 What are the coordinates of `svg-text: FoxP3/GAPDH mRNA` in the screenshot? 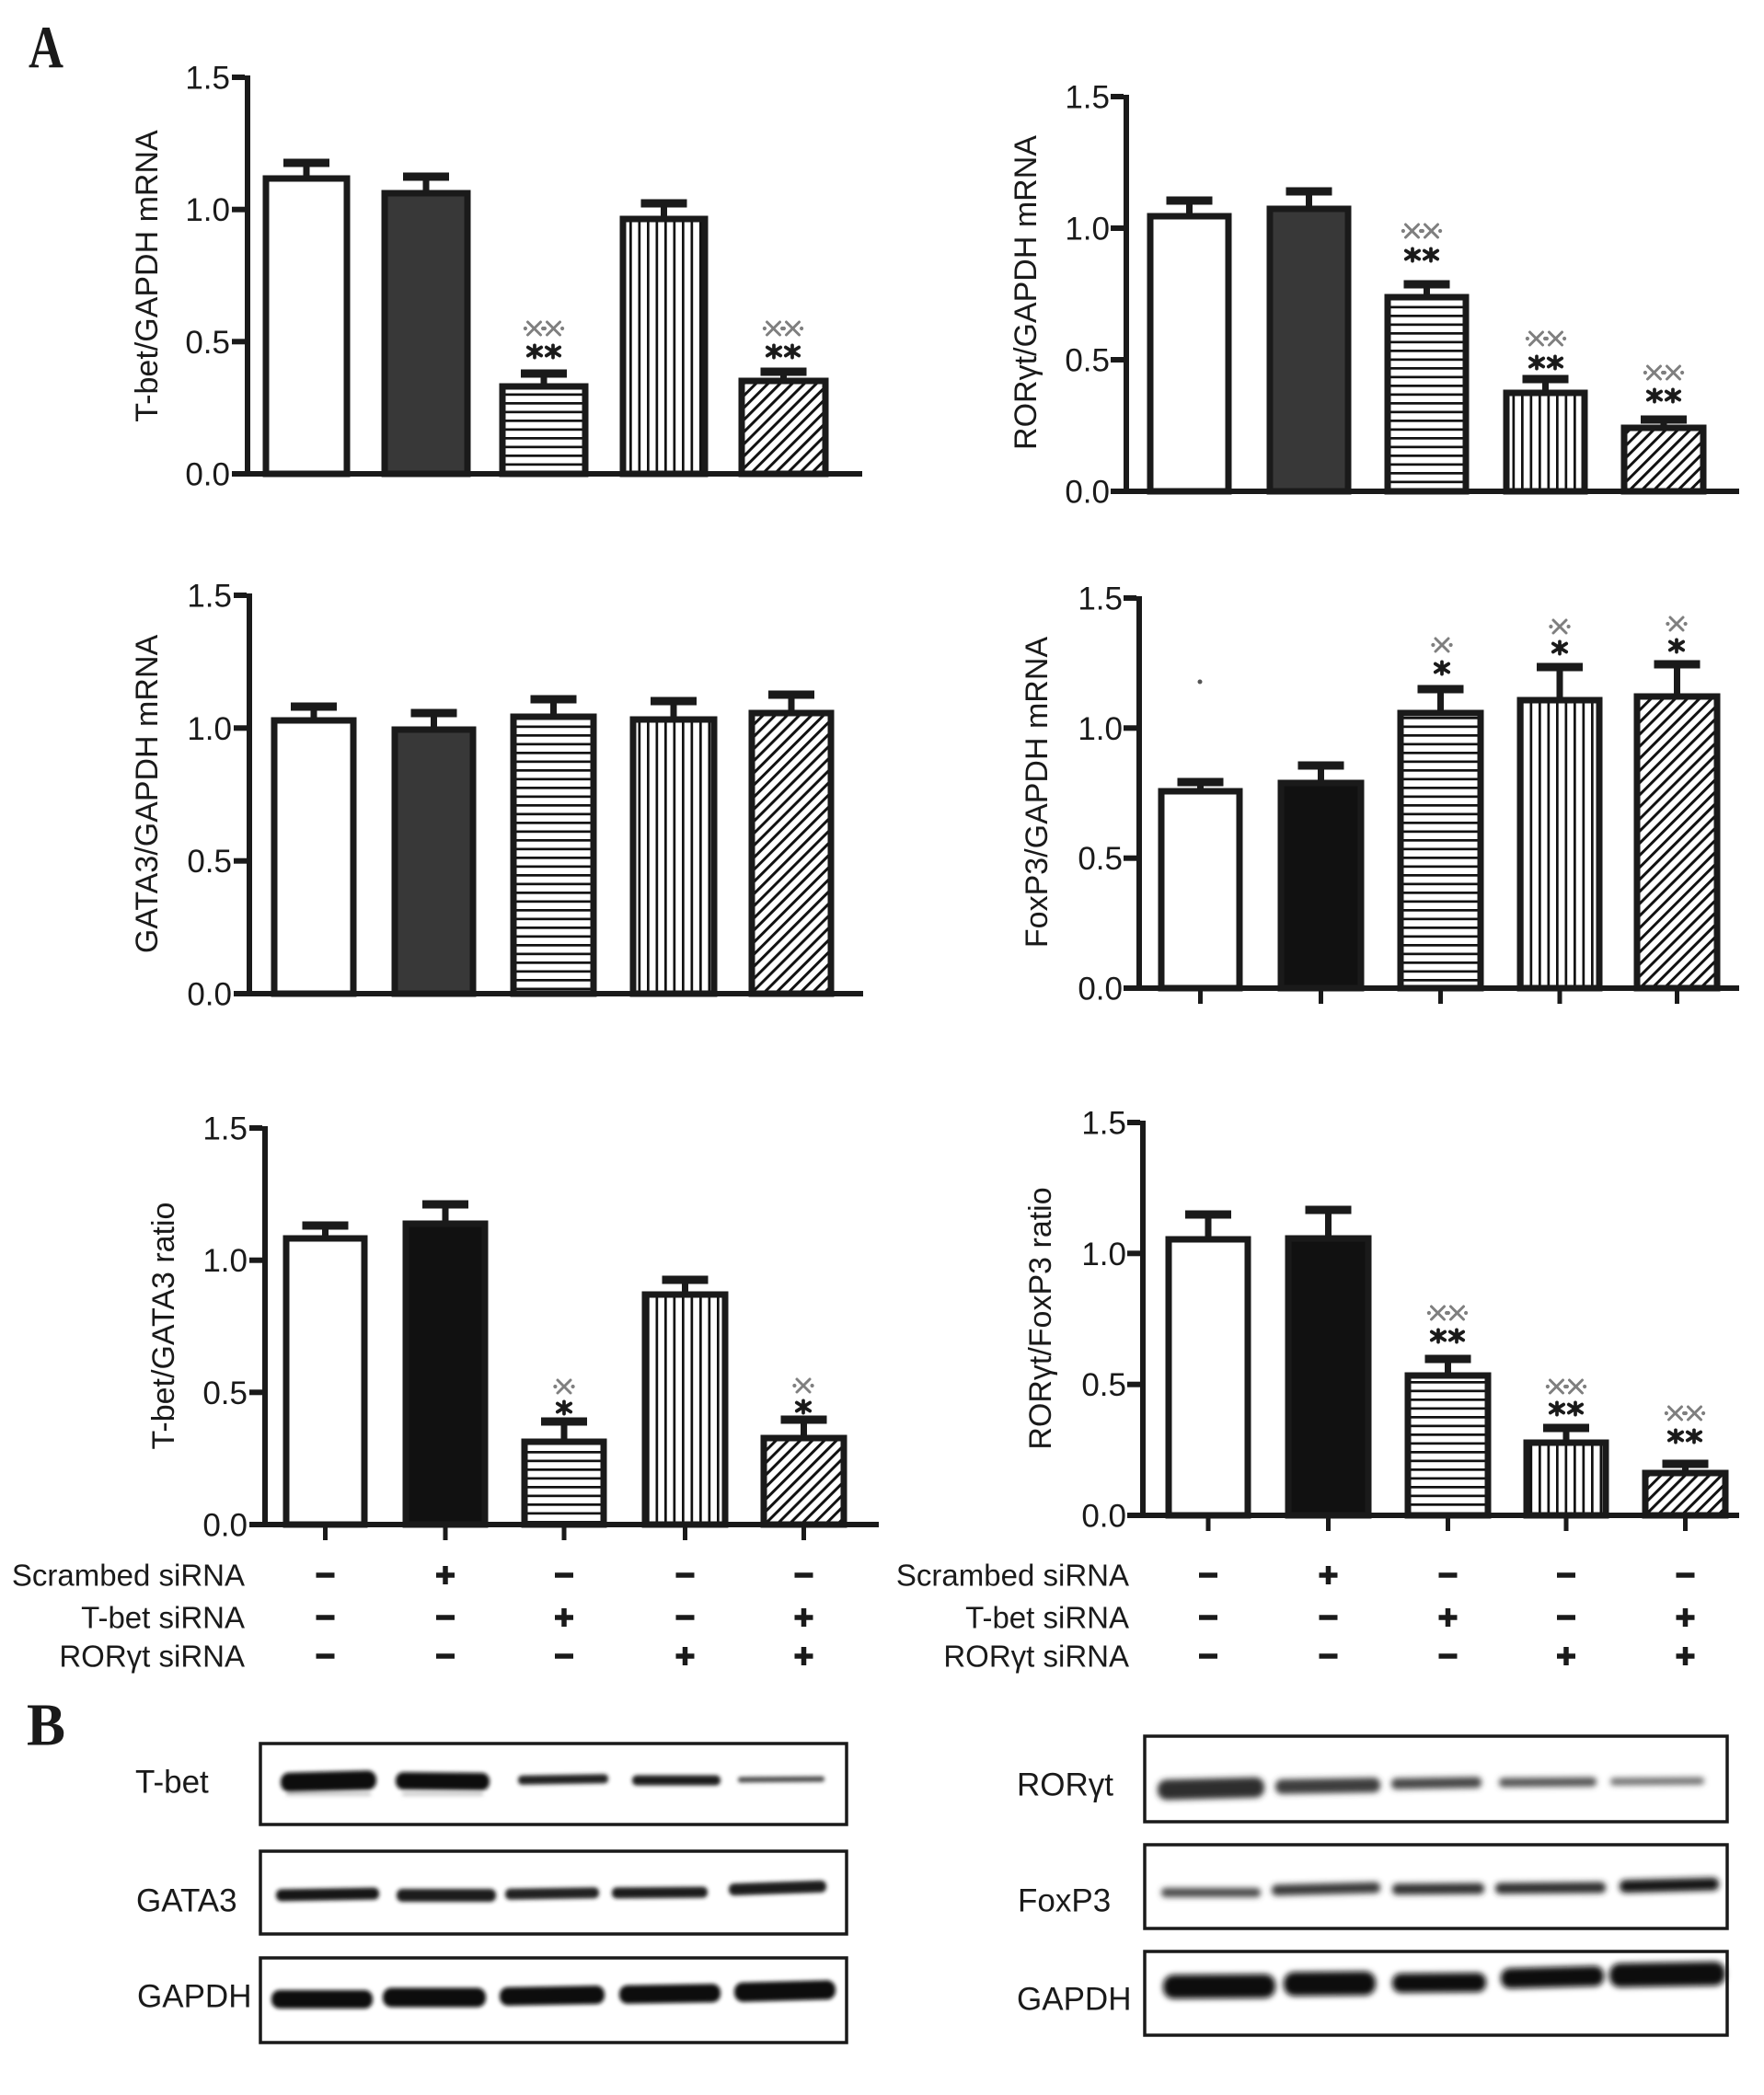 It's located at (1037, 792).